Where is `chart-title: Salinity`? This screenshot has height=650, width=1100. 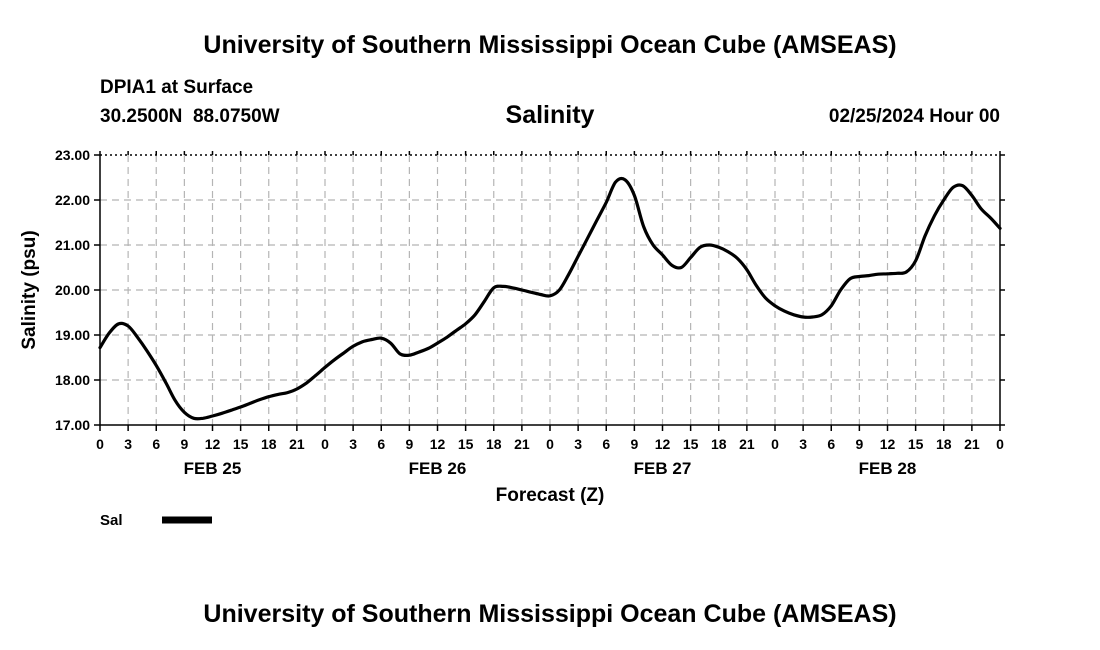
chart-title: Salinity is located at coordinates (550, 115).